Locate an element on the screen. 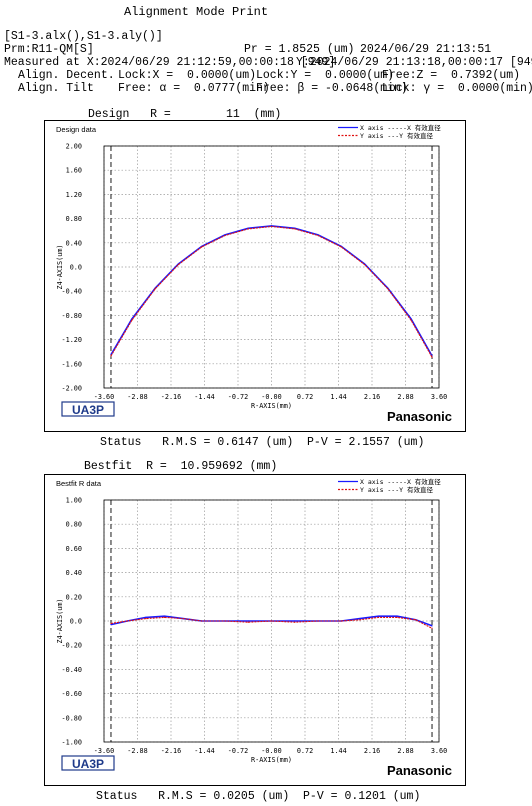 This screenshot has height=806, width=532. x-tick-label: -0.00 is located at coordinates (271, 751).